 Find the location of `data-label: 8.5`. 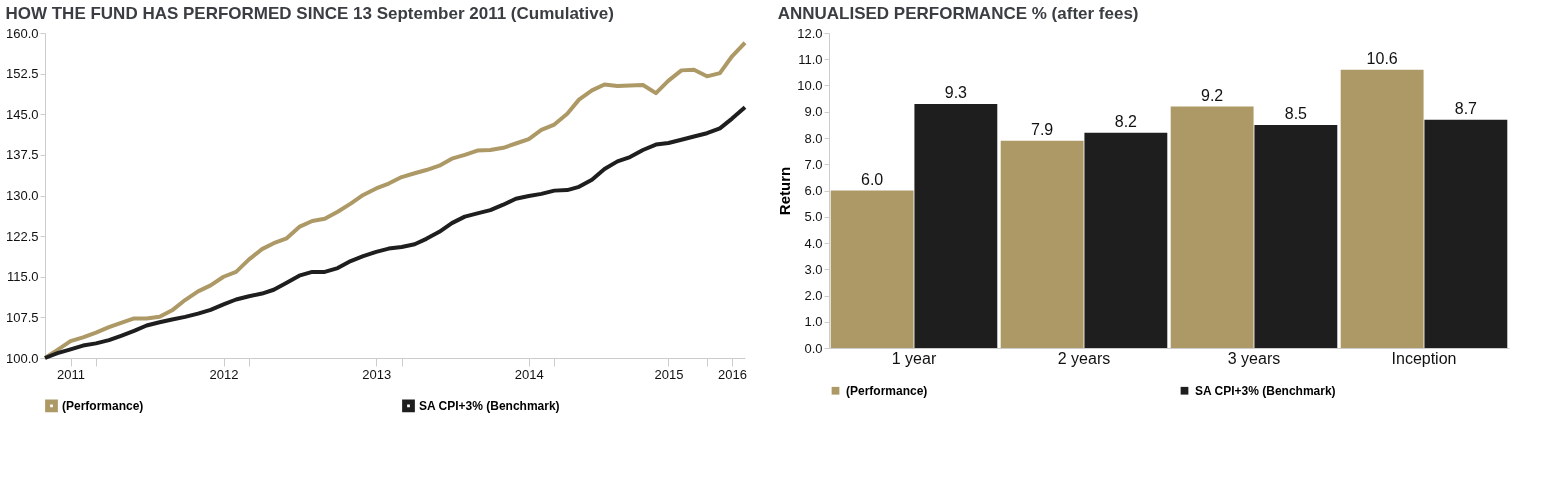

data-label: 8.5 is located at coordinates (1296, 113).